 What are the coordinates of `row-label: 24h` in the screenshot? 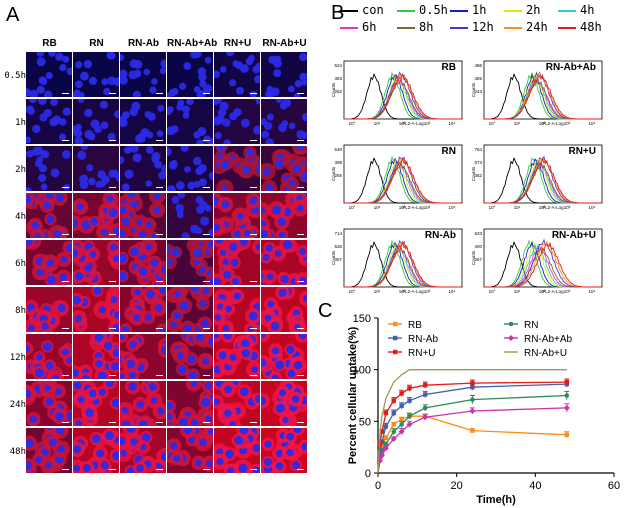 It's located at (17, 405).